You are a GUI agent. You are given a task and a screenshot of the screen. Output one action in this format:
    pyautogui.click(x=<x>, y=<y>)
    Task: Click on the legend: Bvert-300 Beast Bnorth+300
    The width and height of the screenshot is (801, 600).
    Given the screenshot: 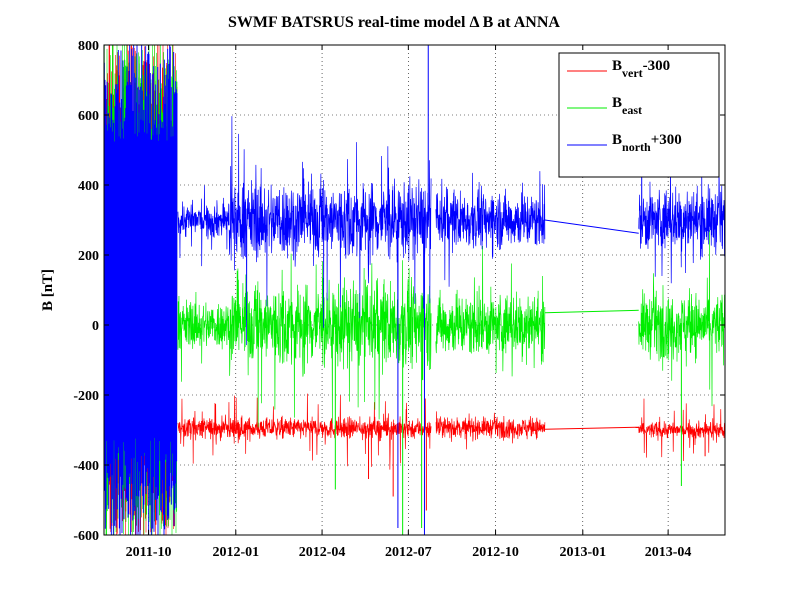 What is the action you would take?
    pyautogui.click(x=639, y=115)
    